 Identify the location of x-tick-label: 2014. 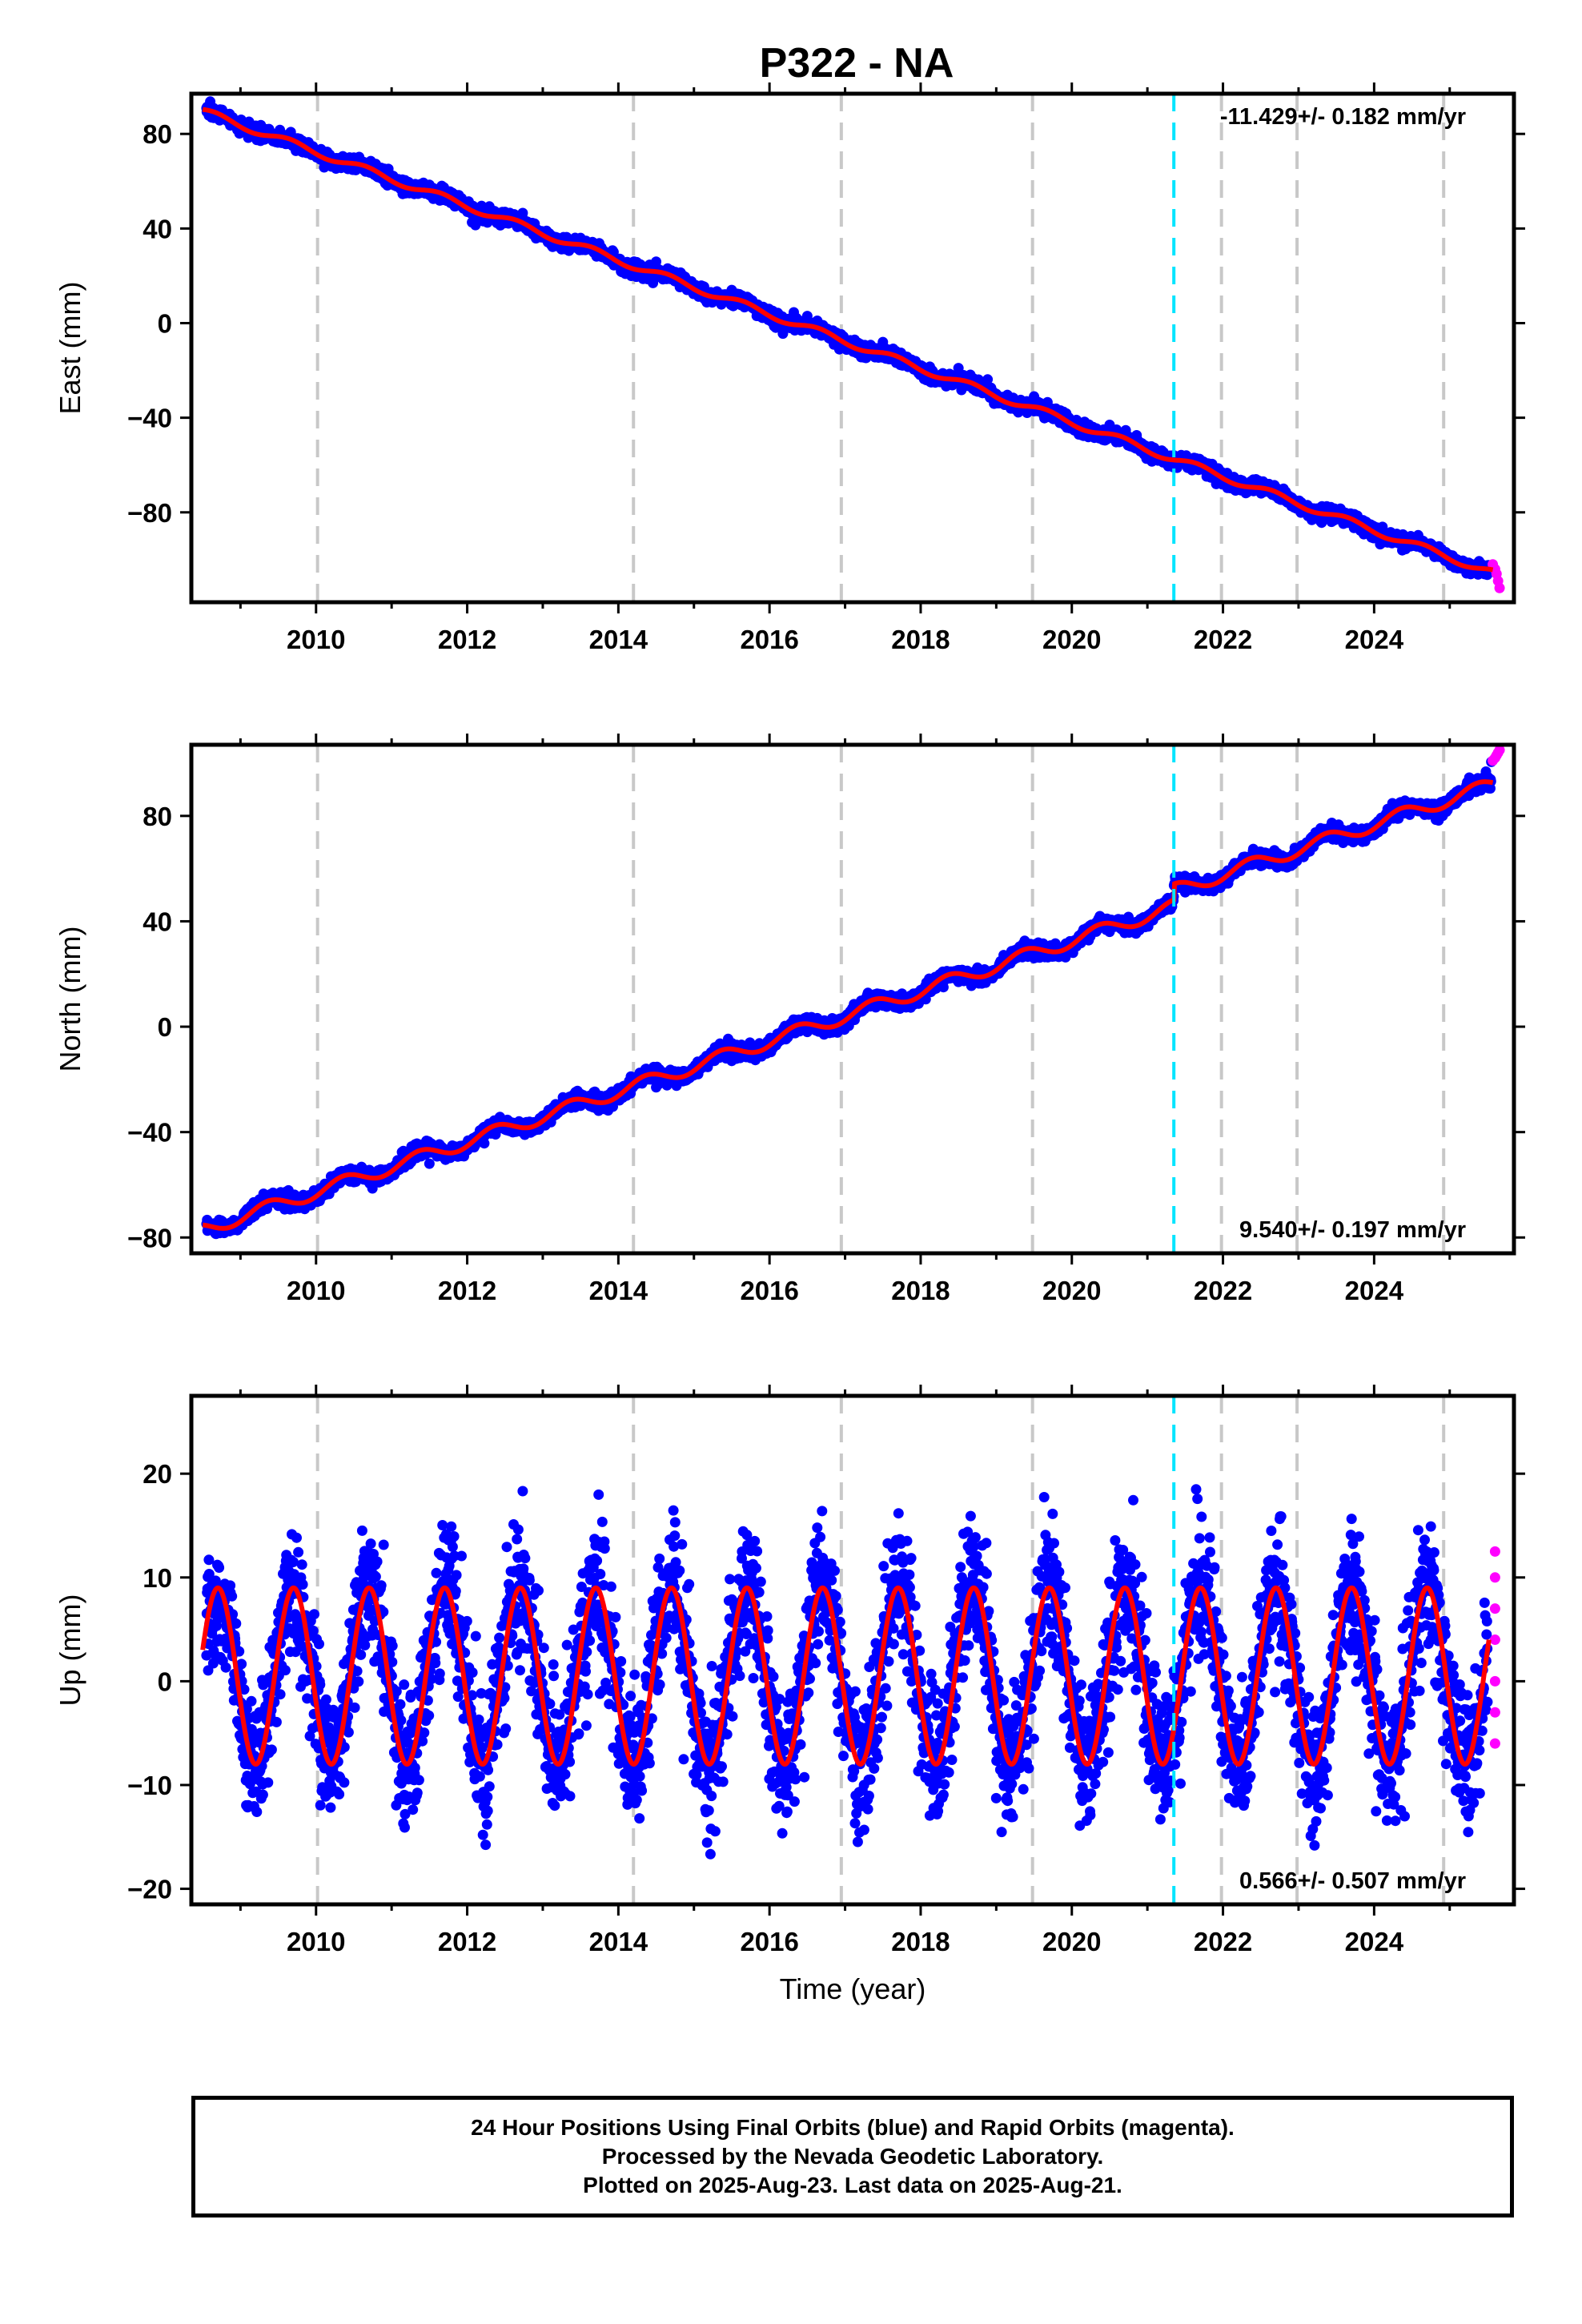
(618, 639).